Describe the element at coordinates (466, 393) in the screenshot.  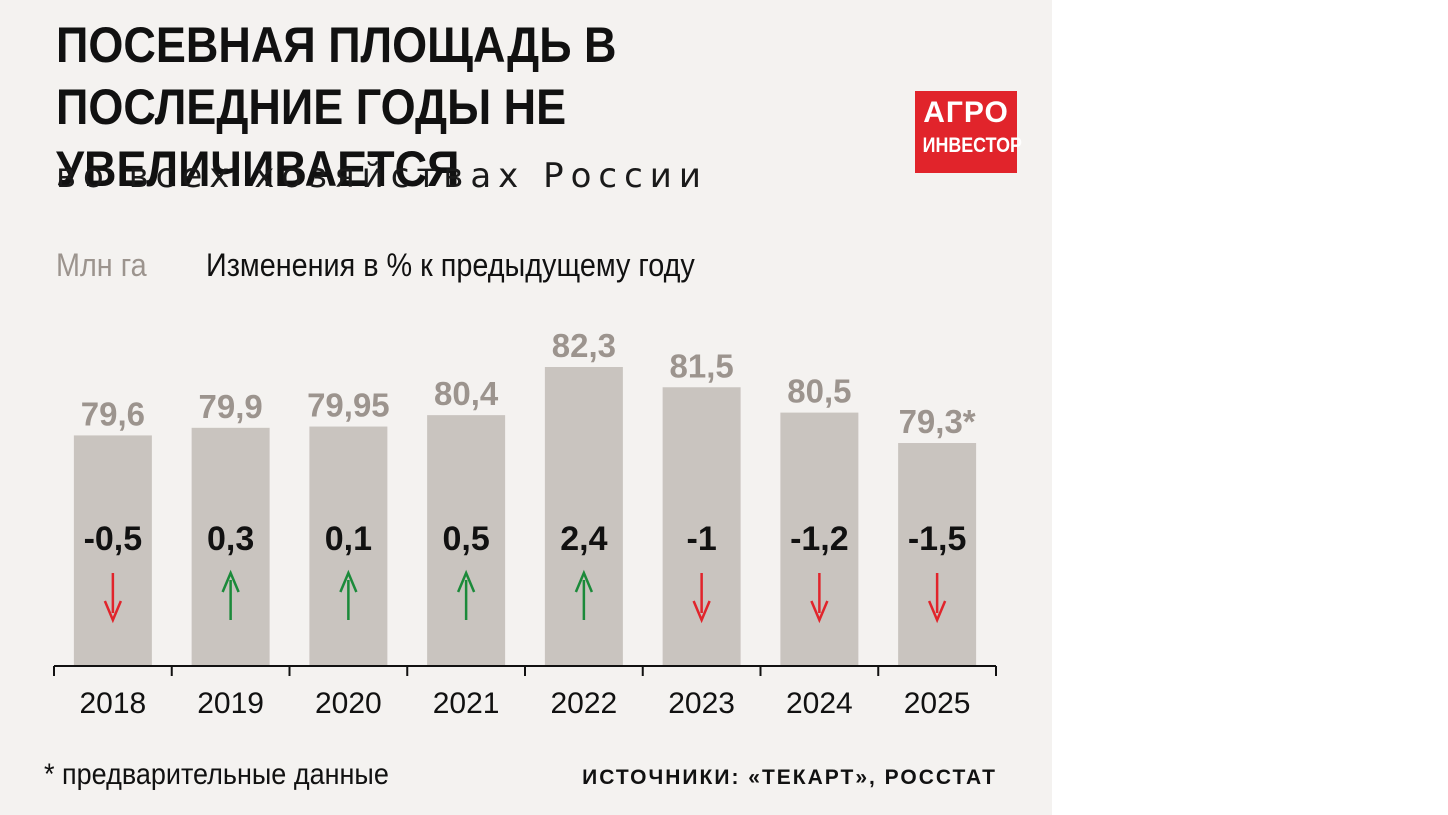
I see `bar-value-label: 80,4` at that location.